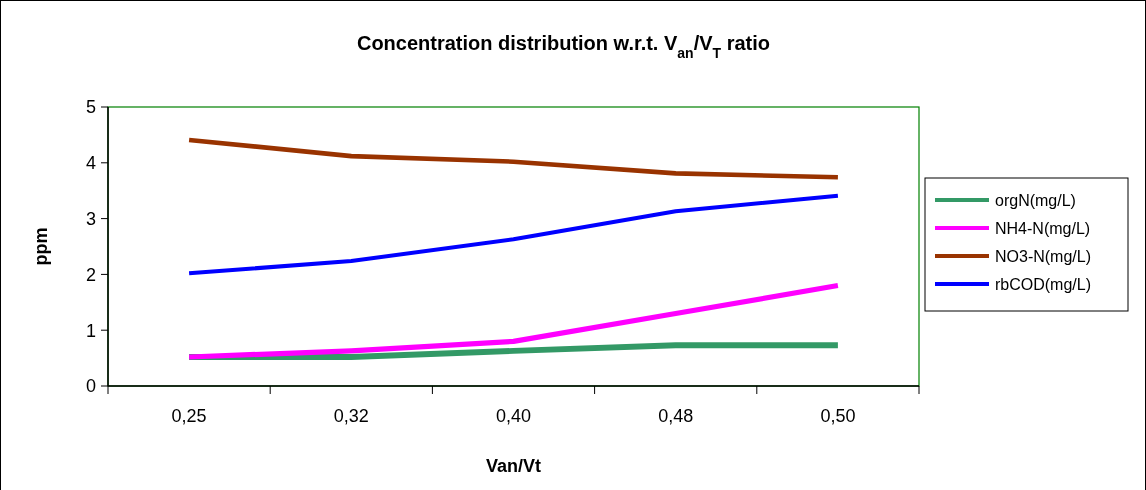 This screenshot has width=1146, height=490. I want to click on y-tick-label: 2, so click(90, 274).